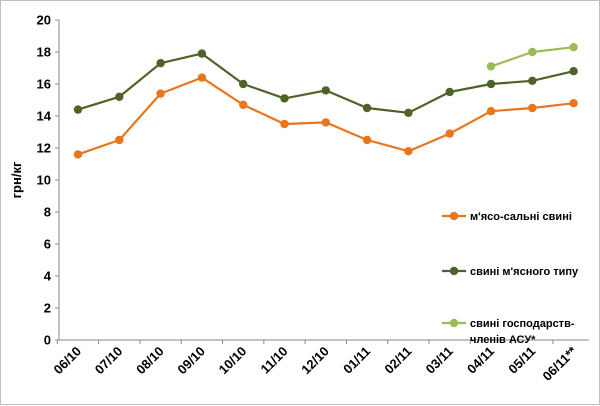 The width and height of the screenshot is (600, 406). I want to click on y-tick-label: 2, so click(47, 308).